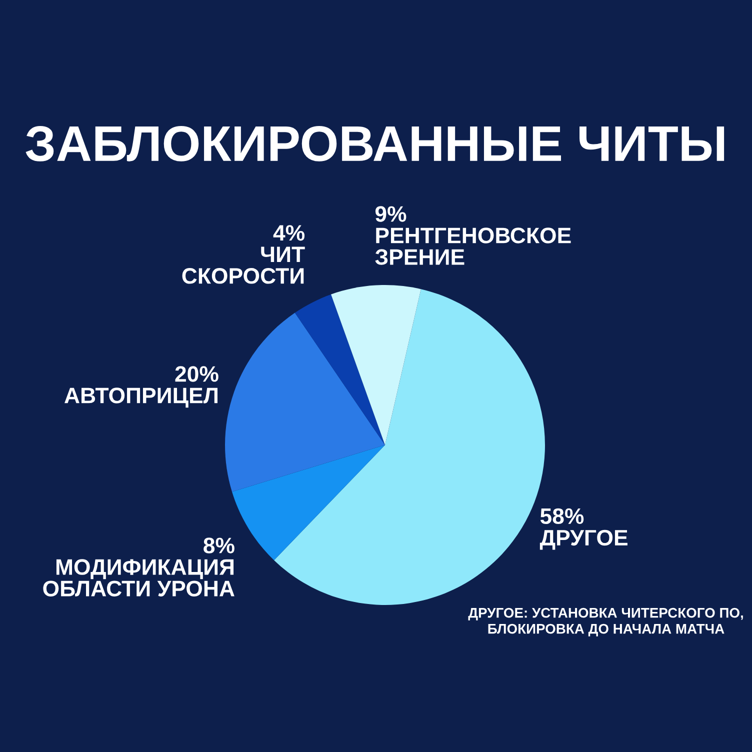 This screenshot has height=752, width=752. I want to click on slice-label: ЧИТ СКОРОСТИ, so click(243, 265).